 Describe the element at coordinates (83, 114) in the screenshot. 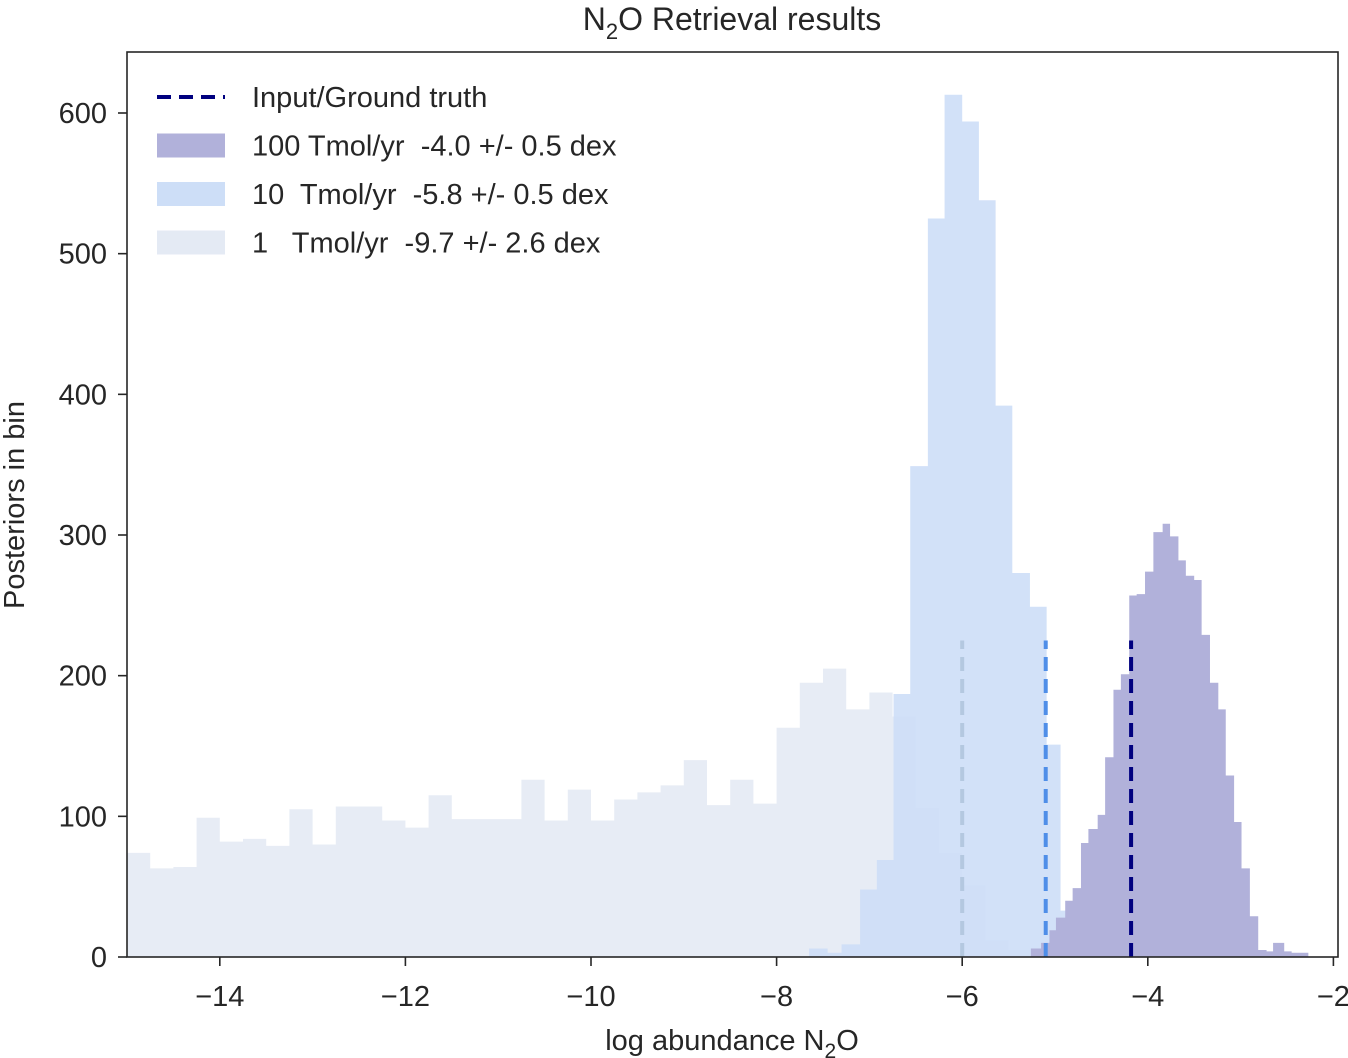

I see `y-tick-label: 600` at that location.